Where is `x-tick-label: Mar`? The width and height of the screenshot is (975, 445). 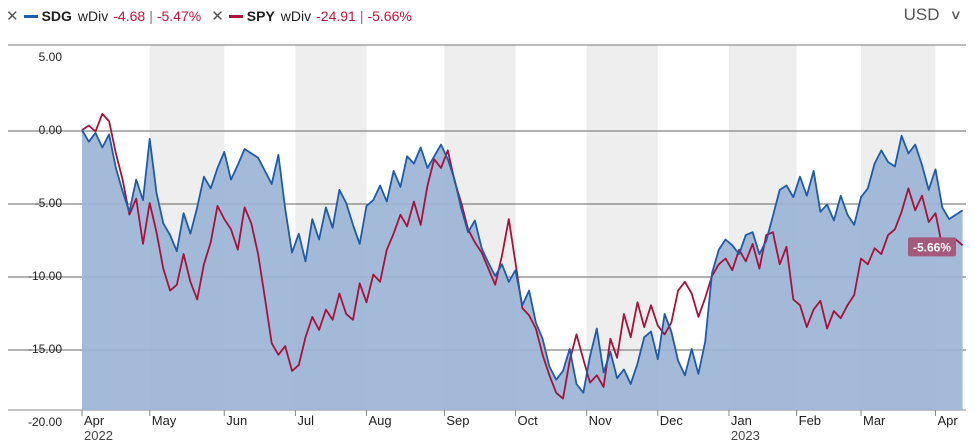 x-tick-label: Mar is located at coordinates (874, 420).